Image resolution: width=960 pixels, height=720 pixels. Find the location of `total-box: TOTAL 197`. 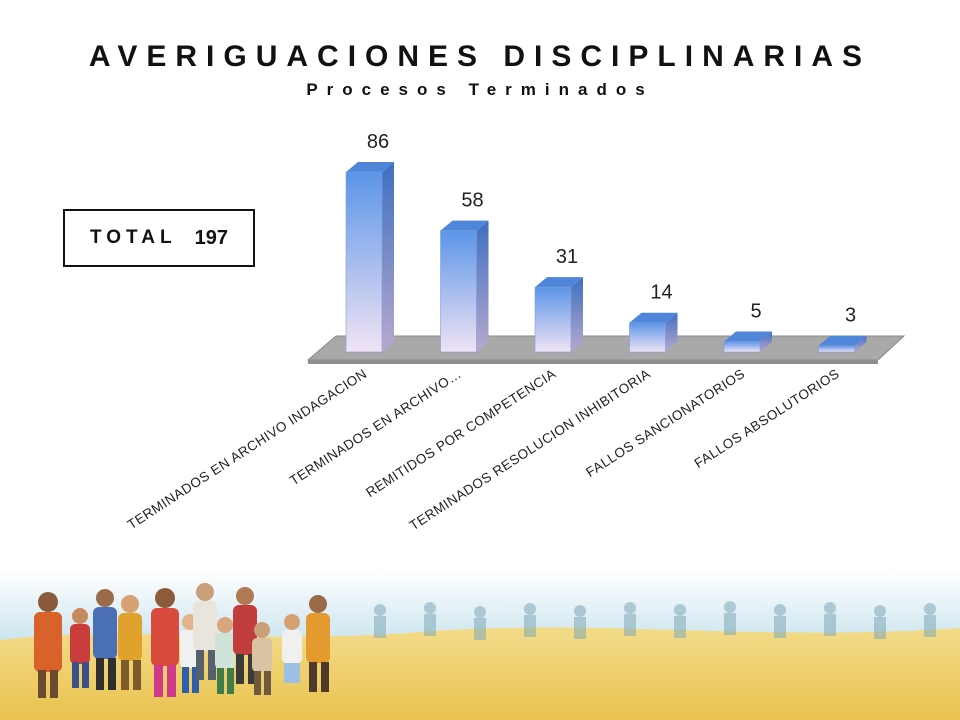

total-box: TOTAL 197 is located at coordinates (159, 238).